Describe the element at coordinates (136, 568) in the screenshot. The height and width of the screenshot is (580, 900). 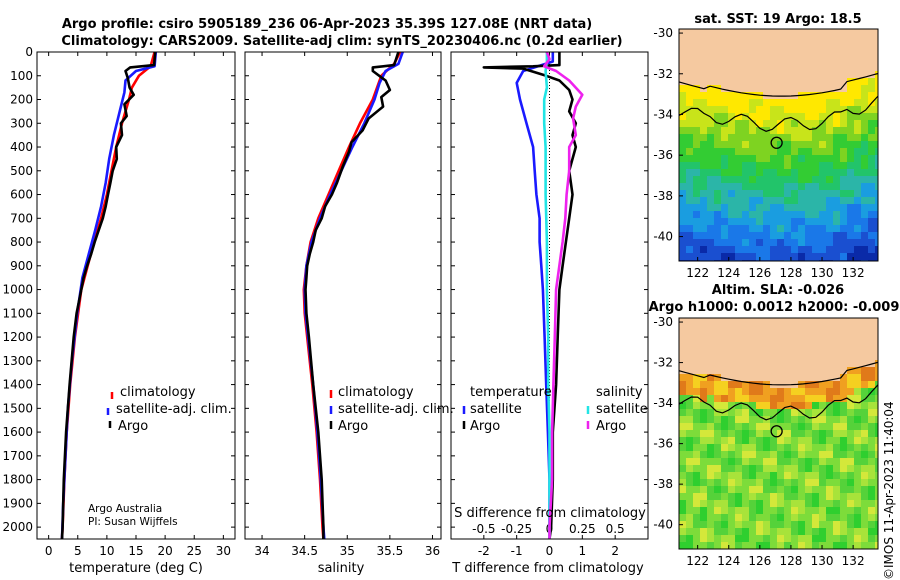
I see `x-axis-label: temperature (deg C)` at that location.